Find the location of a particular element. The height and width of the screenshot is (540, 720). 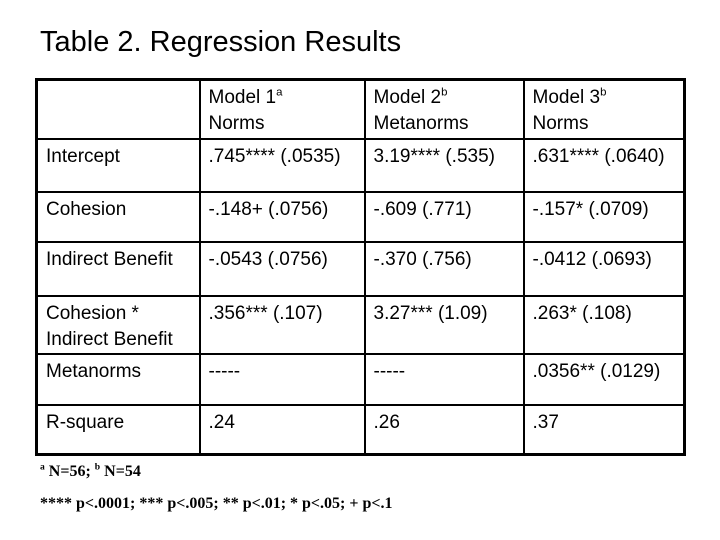

table-row-r-square: R-square .24 .26 .37 is located at coordinates (360, 429).